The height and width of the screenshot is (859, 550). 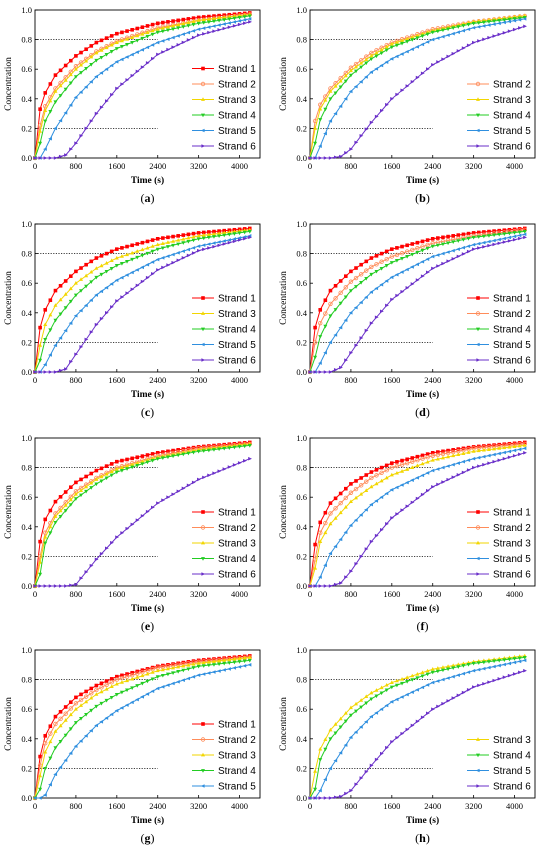 I want to click on x-tick-label: 1600, so click(x=116, y=166).